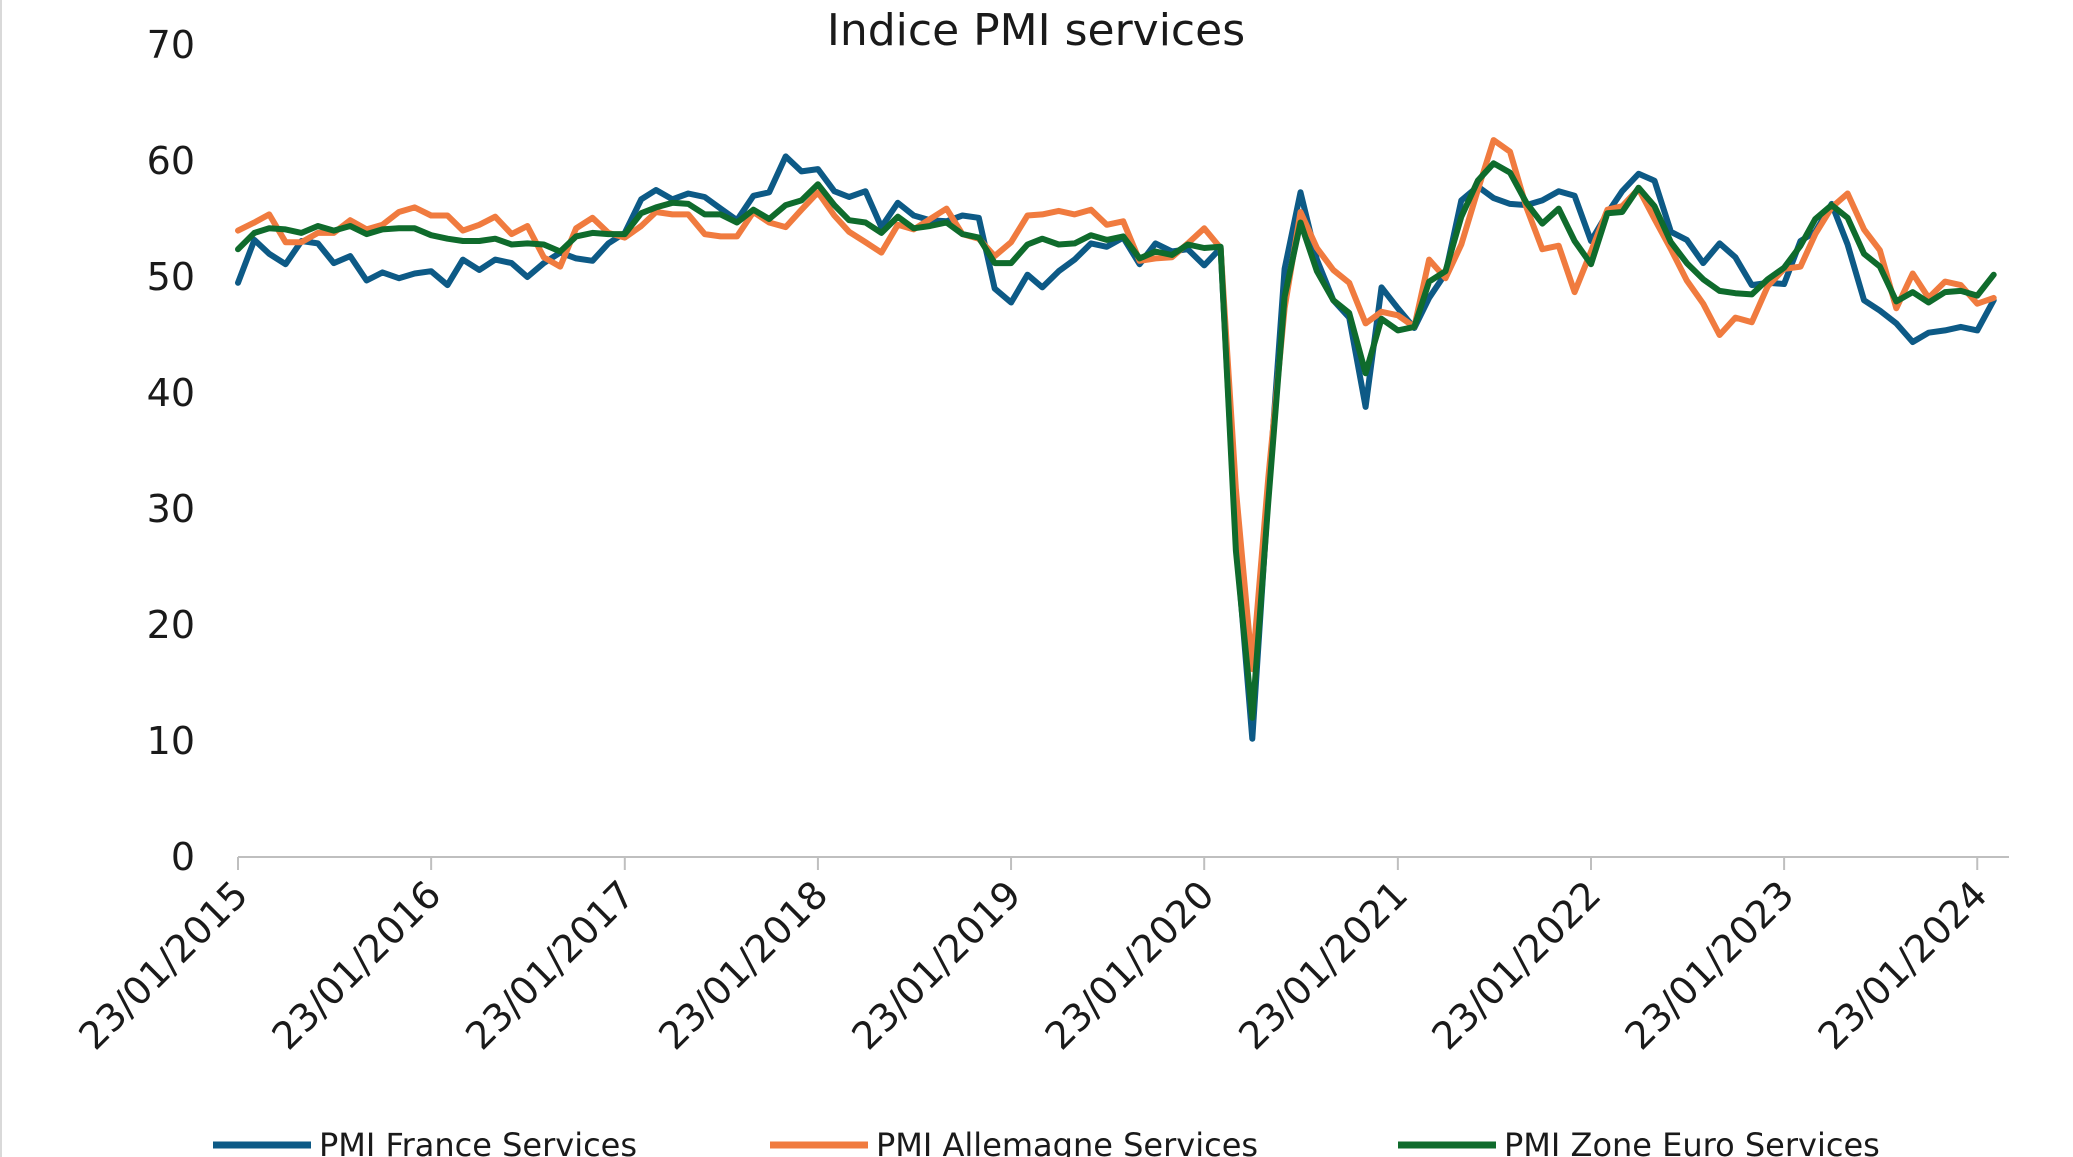  Describe the element at coordinates (171, 393) in the screenshot. I see `y-tick-label: 40` at that location.